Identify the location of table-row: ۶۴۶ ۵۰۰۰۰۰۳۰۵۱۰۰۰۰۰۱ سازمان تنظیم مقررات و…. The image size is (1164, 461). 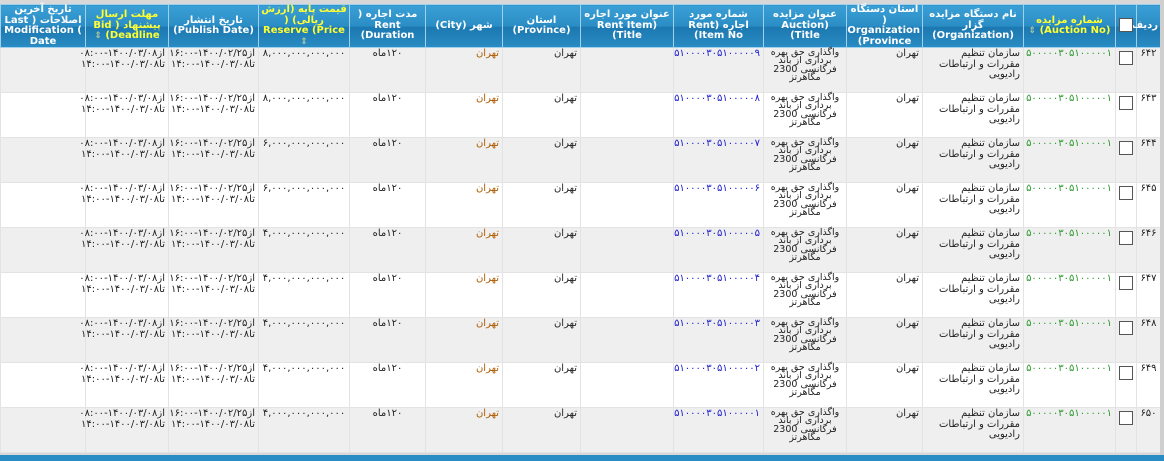
(580, 250).